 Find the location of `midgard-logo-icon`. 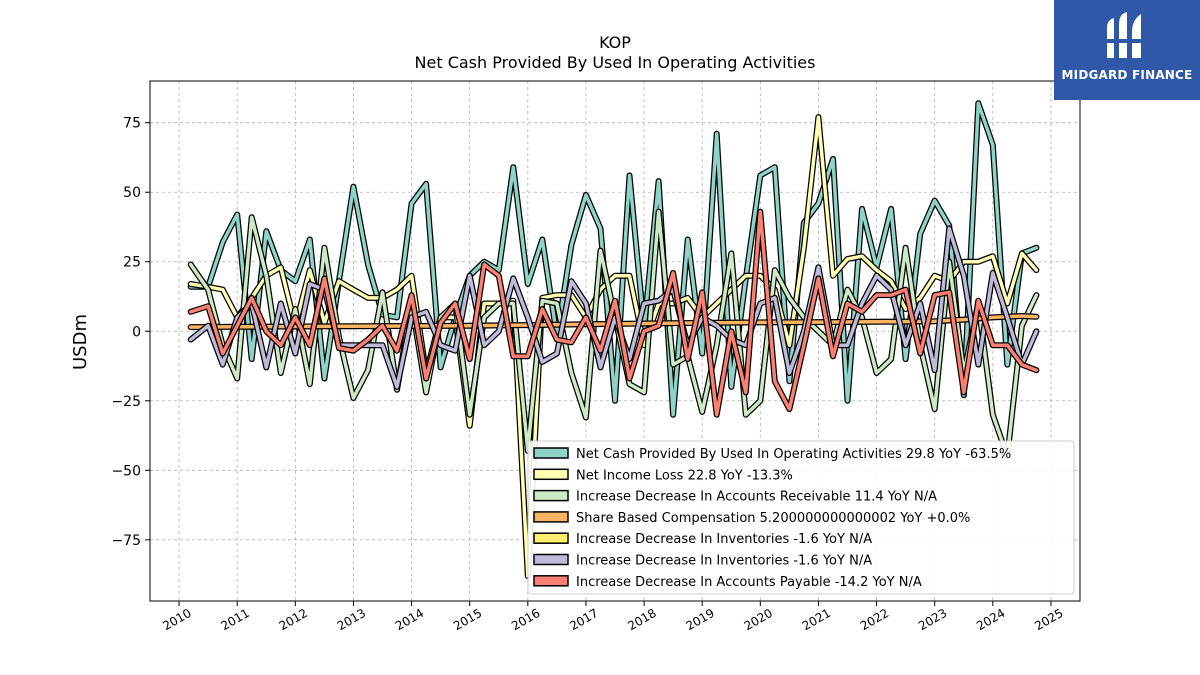

midgard-logo-icon is located at coordinates (1124, 35).